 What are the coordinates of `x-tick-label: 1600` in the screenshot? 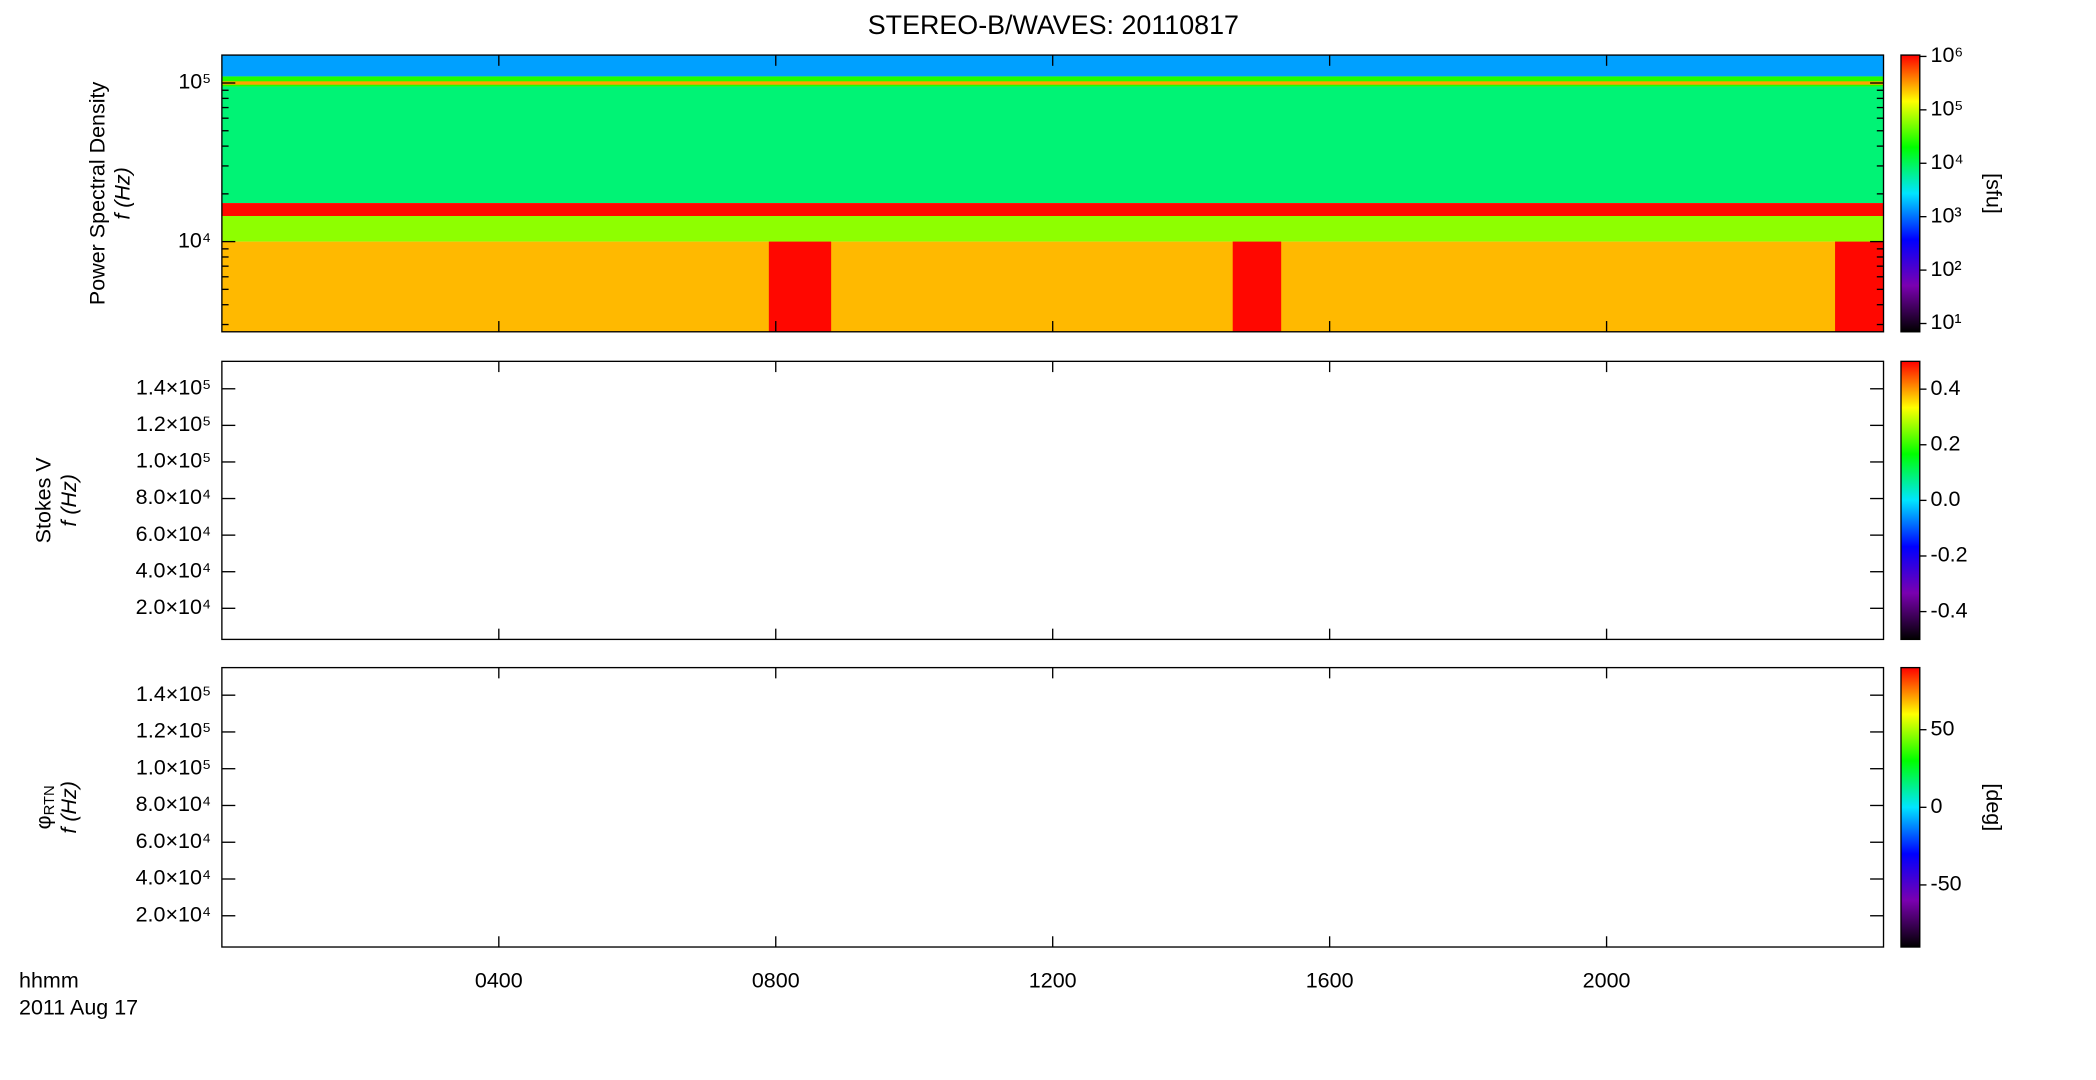 It's located at (1330, 981).